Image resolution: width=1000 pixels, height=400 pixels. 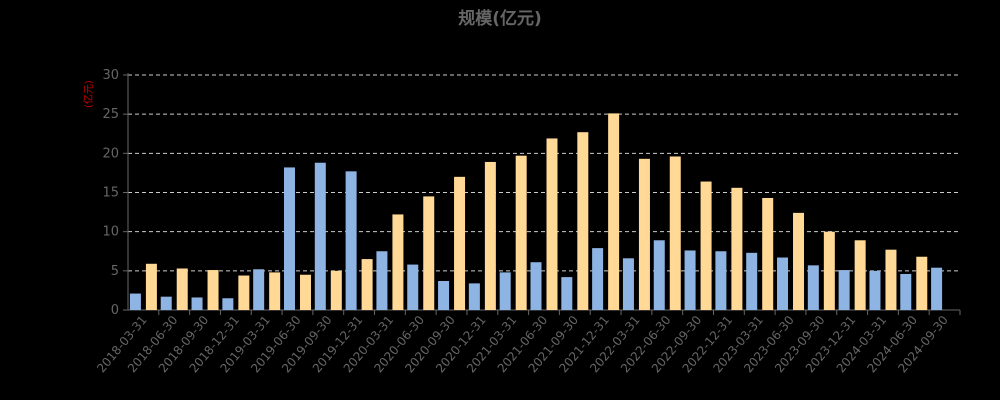 What do you see at coordinates (115, 271) in the screenshot?
I see `y-tick-label: 5` at bounding box center [115, 271].